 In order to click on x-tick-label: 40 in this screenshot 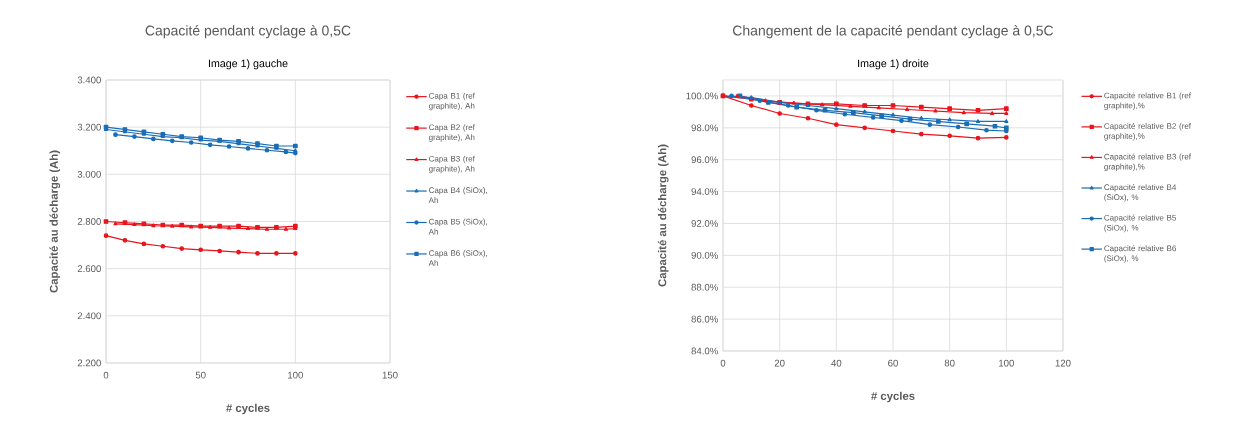, I will do `click(836, 363)`.